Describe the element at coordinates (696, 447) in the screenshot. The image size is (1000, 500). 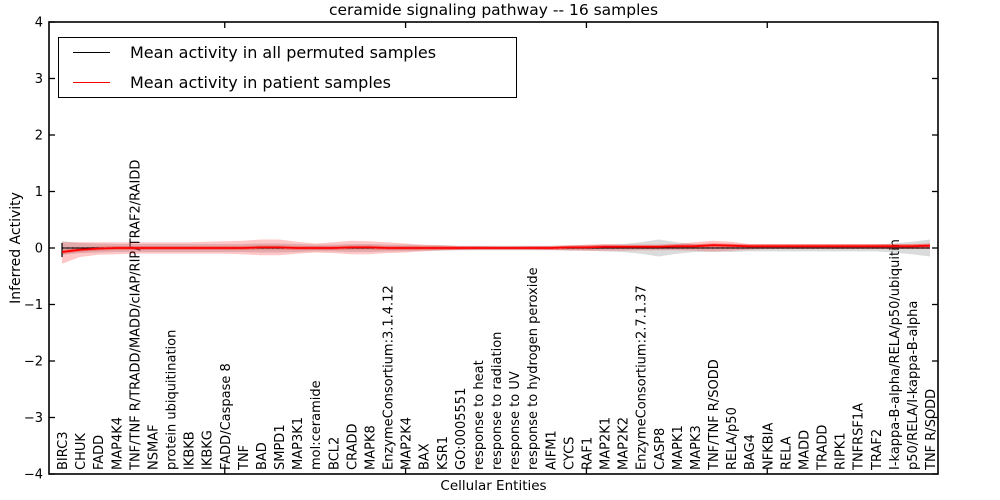
I see `x-category-label: MAPK3` at that location.